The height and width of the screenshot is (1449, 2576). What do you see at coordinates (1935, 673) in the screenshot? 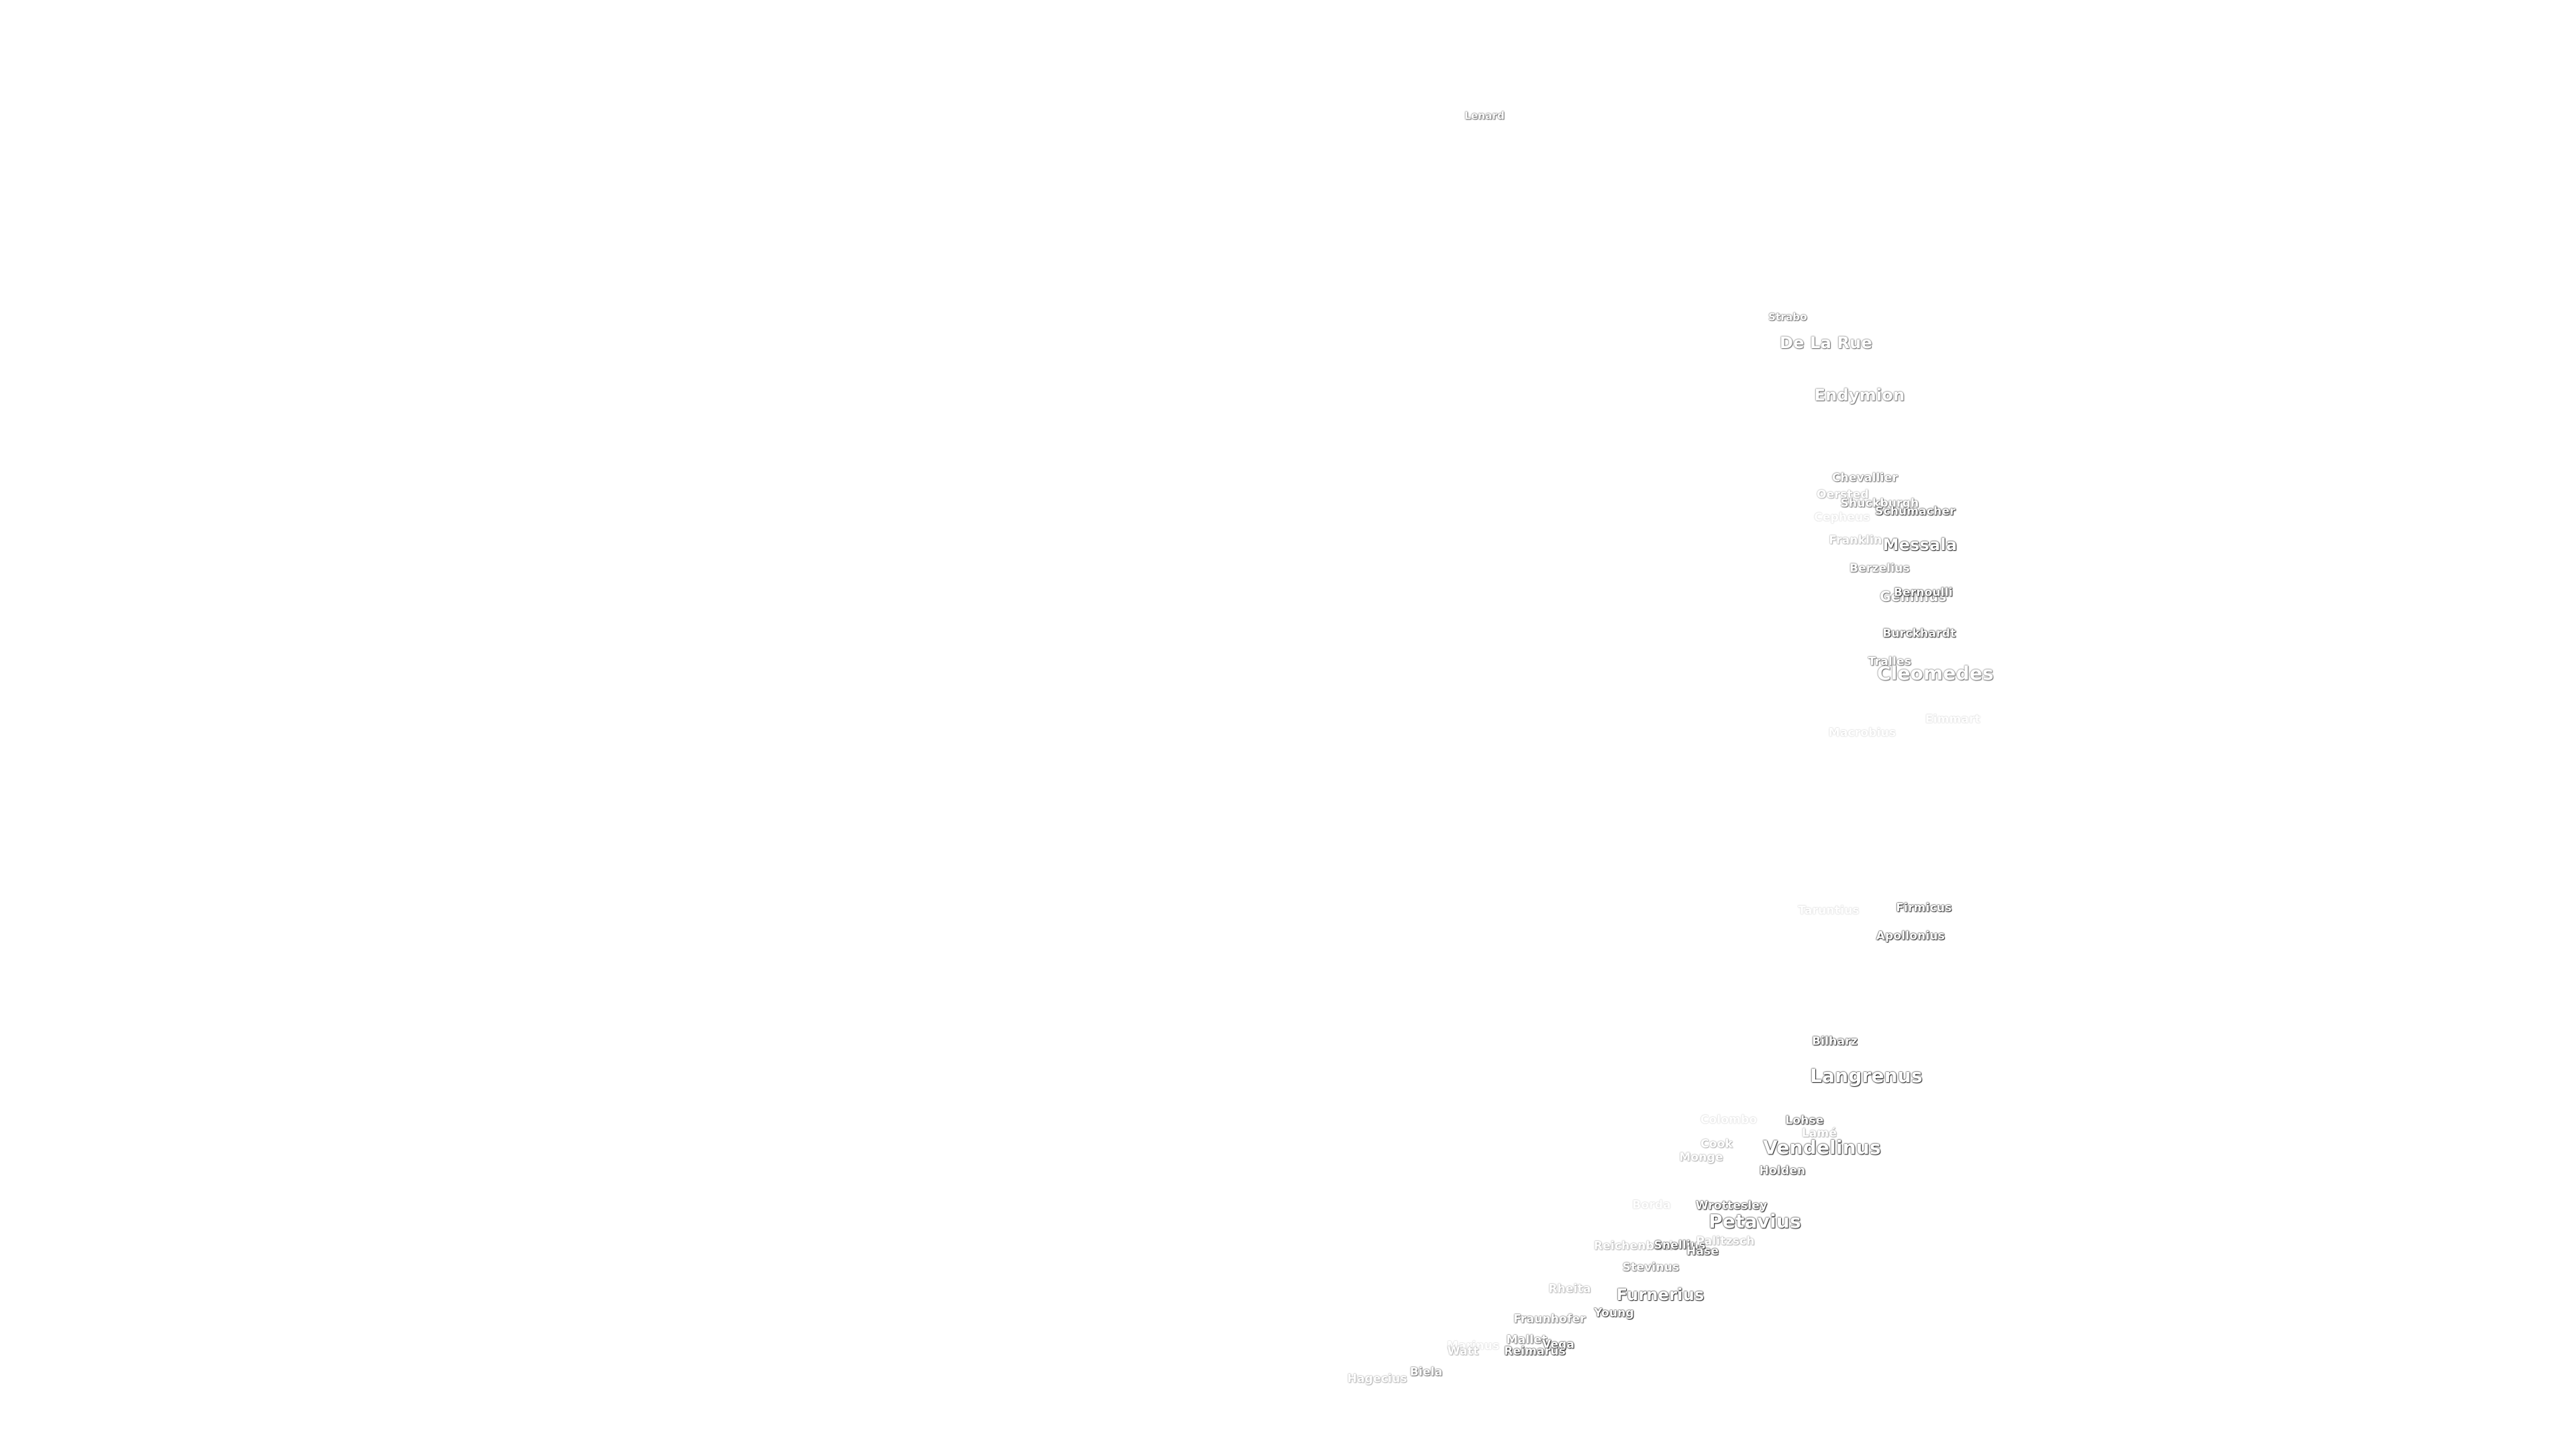
I see `crater-label-cleomedes: Cleomedes` at bounding box center [1935, 673].